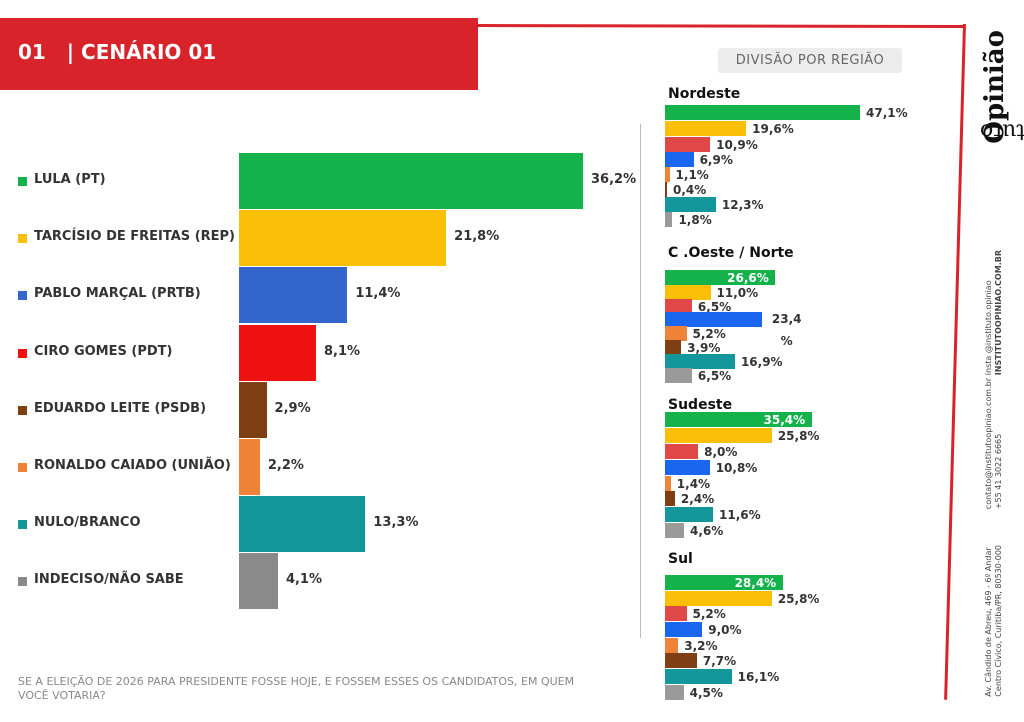 The height and width of the screenshot is (722, 1024). Describe the element at coordinates (955, 361) in the screenshot. I see `frame-right-line` at that location.